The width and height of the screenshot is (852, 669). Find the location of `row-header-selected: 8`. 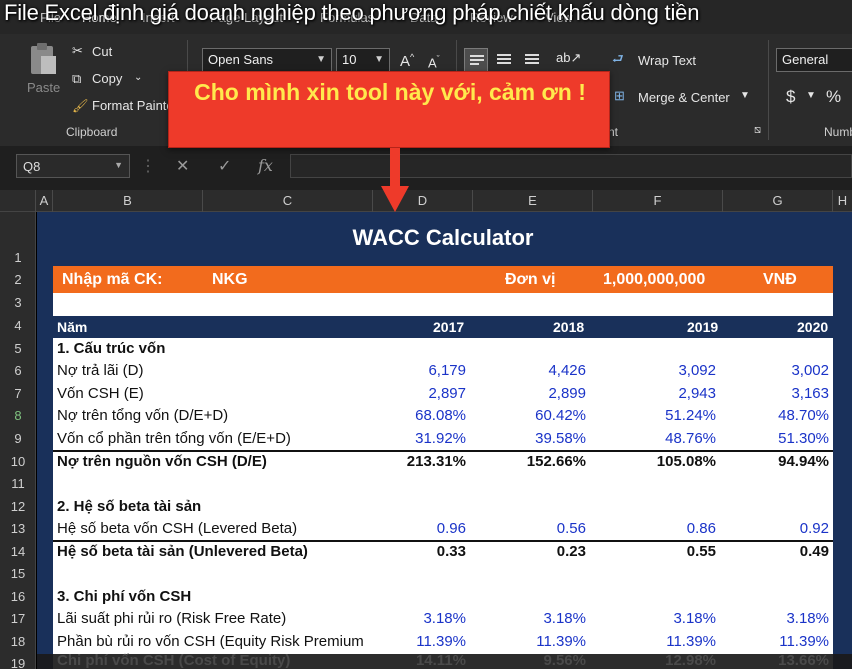

row-header-selected: 8 is located at coordinates (18, 415).